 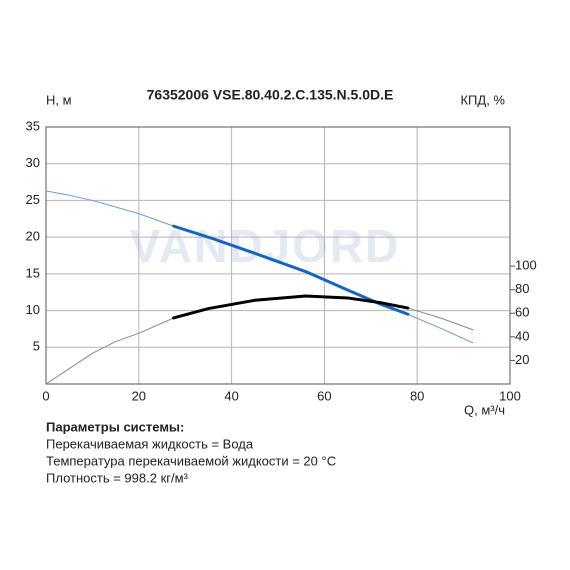 I want to click on y2-tick-label: 20, so click(x=522, y=359).